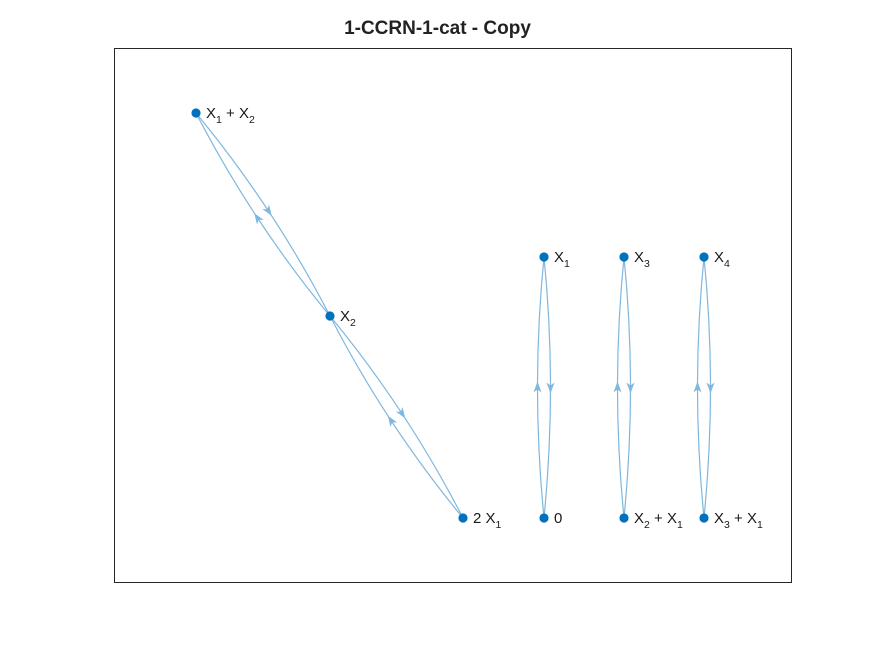 The image size is (875, 656). What do you see at coordinates (267, 210) in the screenshot?
I see `arrowhead-x1_plus_x2-to-x2` at bounding box center [267, 210].